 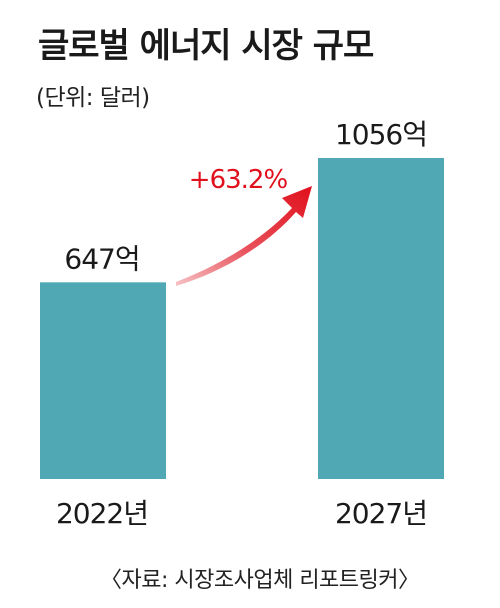 What do you see at coordinates (206, 46) in the screenshot?
I see `chart-title: 글로벌 에너지 시장 규모` at bounding box center [206, 46].